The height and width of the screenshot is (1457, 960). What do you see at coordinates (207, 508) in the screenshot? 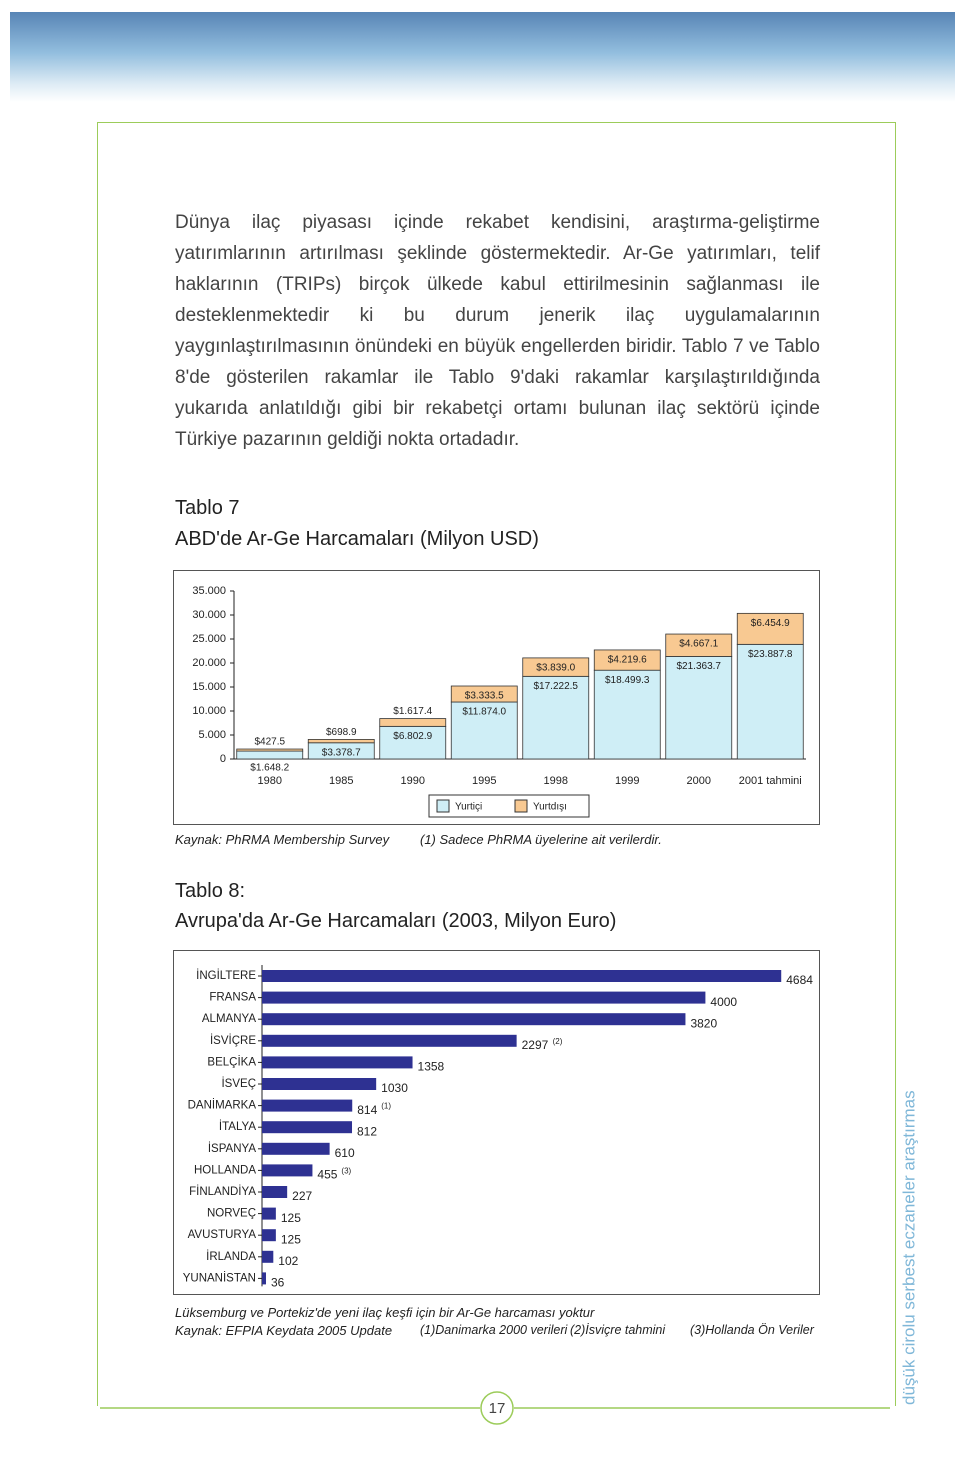
I see `table-label: Tablo 7` at bounding box center [207, 508].